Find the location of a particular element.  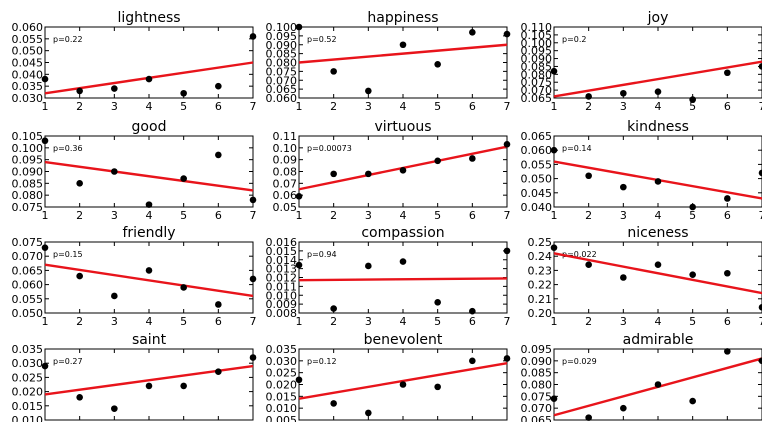

y-tick-label: 0.21 is located at coordinates (540, 299).